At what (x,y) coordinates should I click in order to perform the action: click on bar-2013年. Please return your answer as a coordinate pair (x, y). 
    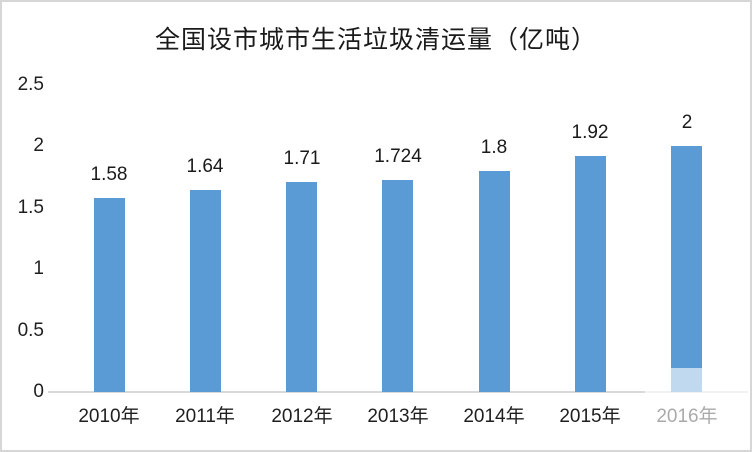
    Looking at the image, I should click on (397, 286).